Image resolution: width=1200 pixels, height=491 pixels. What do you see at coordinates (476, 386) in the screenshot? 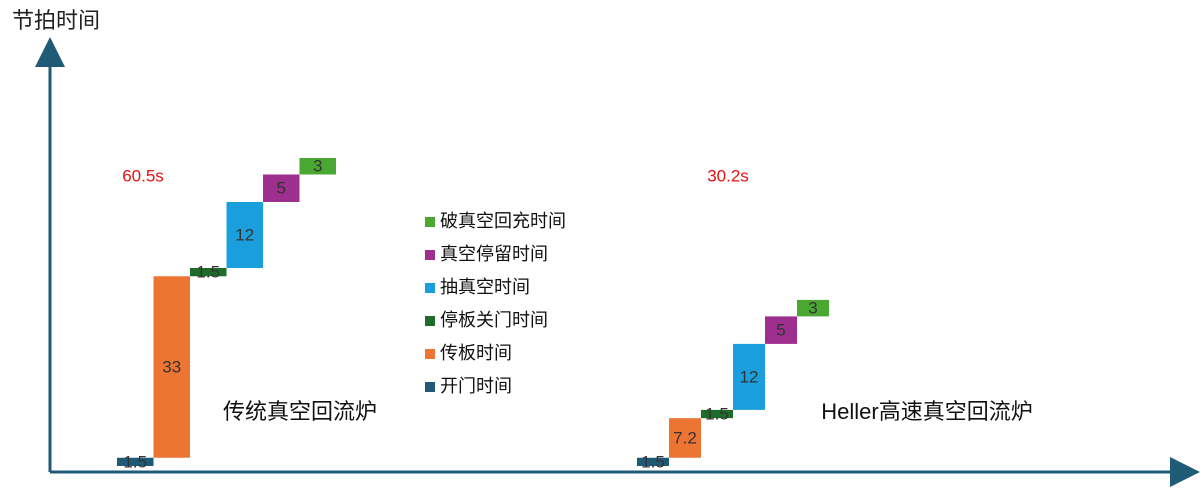
I see `legend-label: 开门时间` at bounding box center [476, 386].